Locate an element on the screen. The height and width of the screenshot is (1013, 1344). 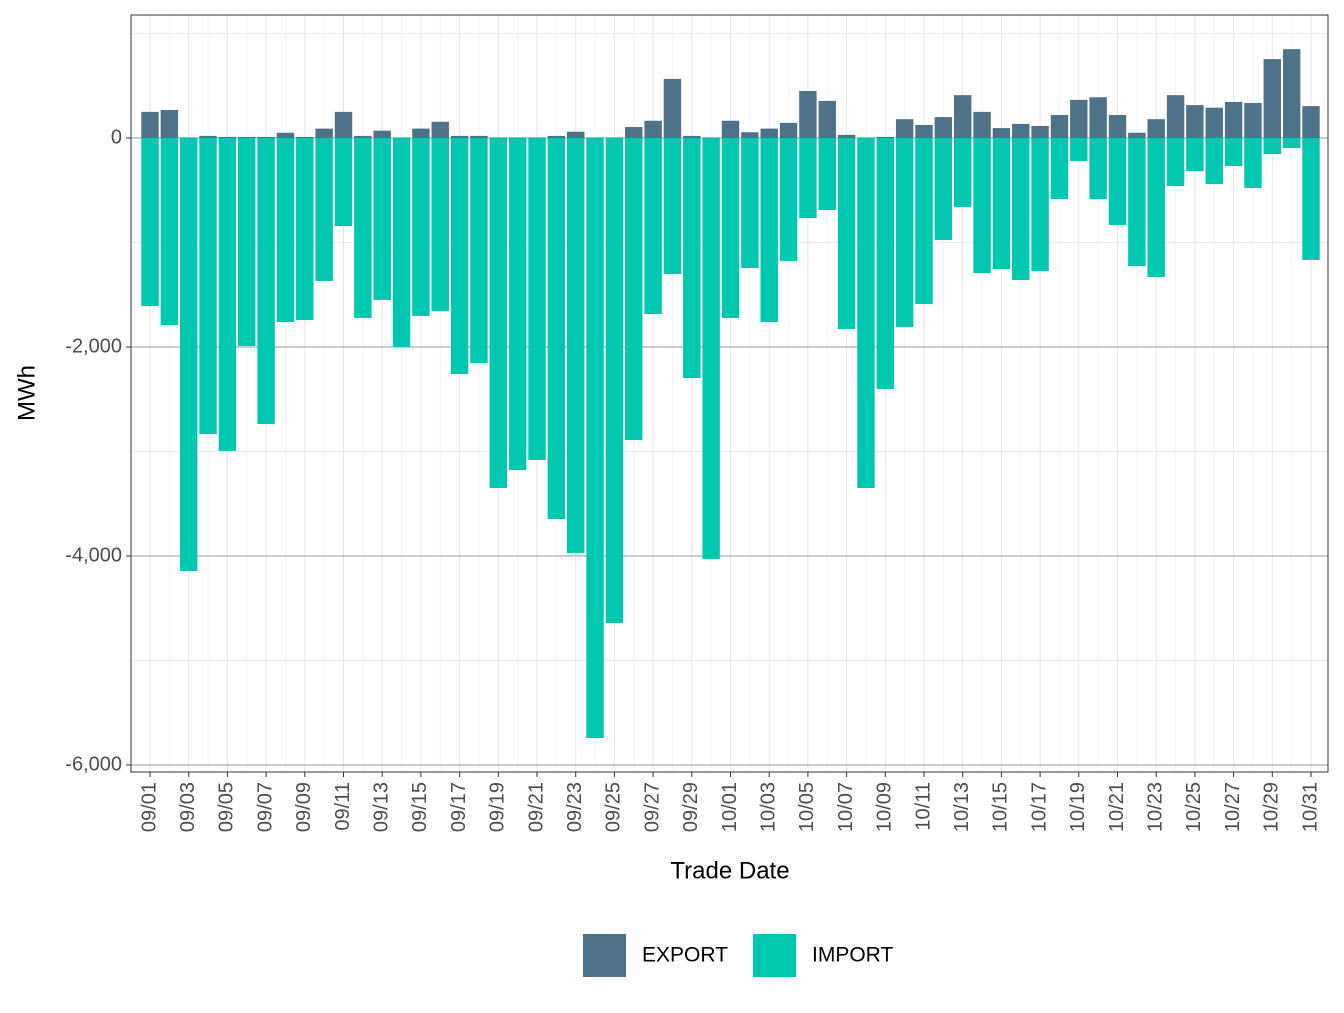
x-tick-label: 09/15 is located at coordinates (420, 807).